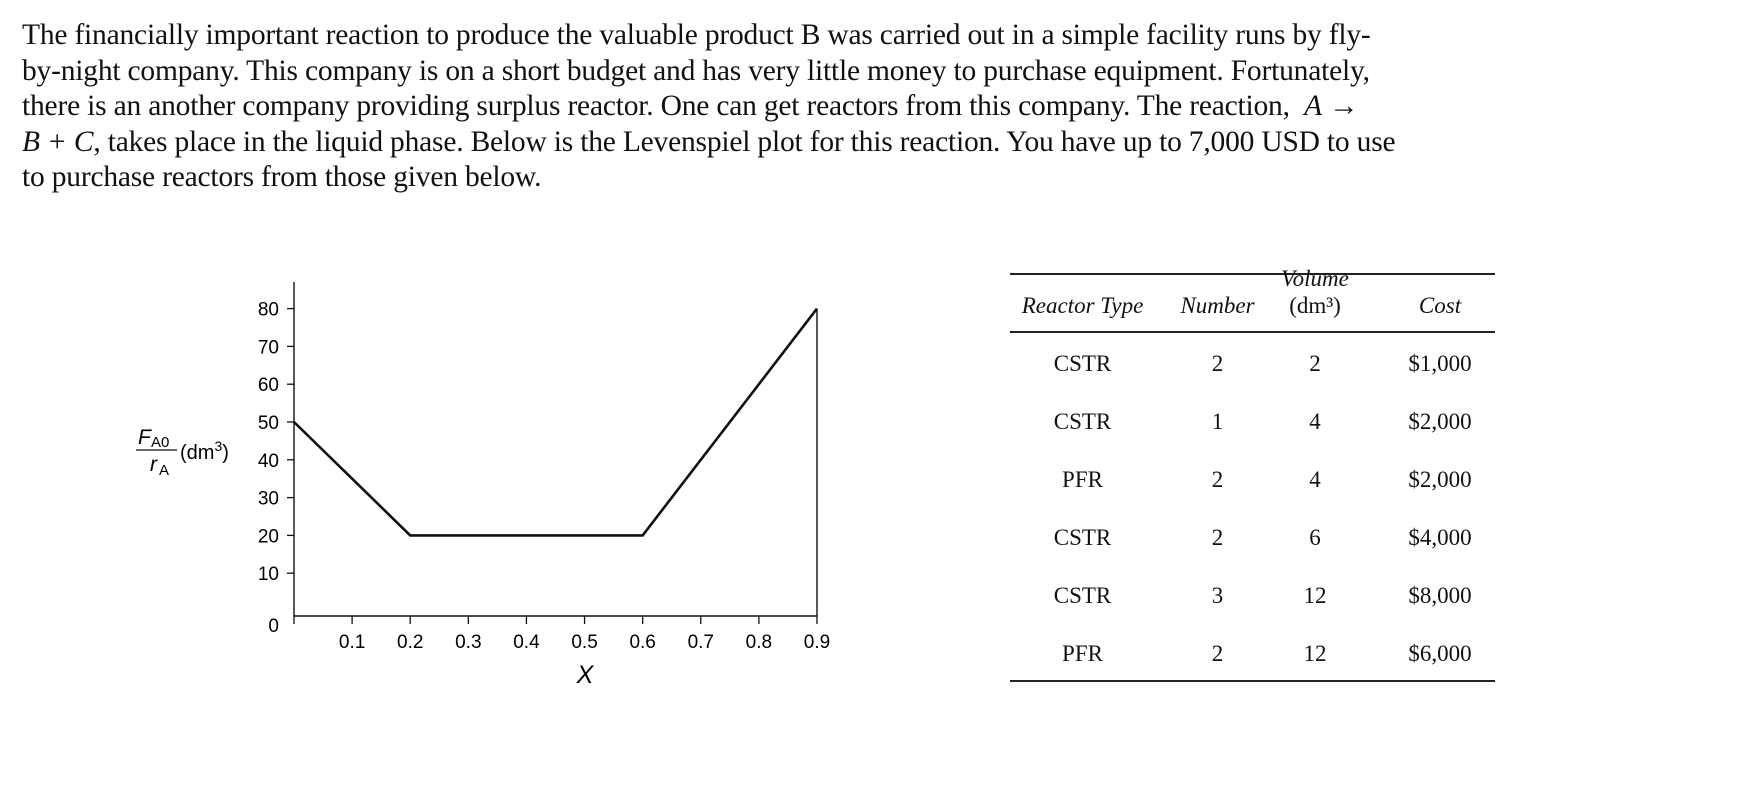 Image resolution: width=1742 pixels, height=796 pixels. Describe the element at coordinates (1440, 305) in the screenshot. I see `header-cost: Cost` at that location.